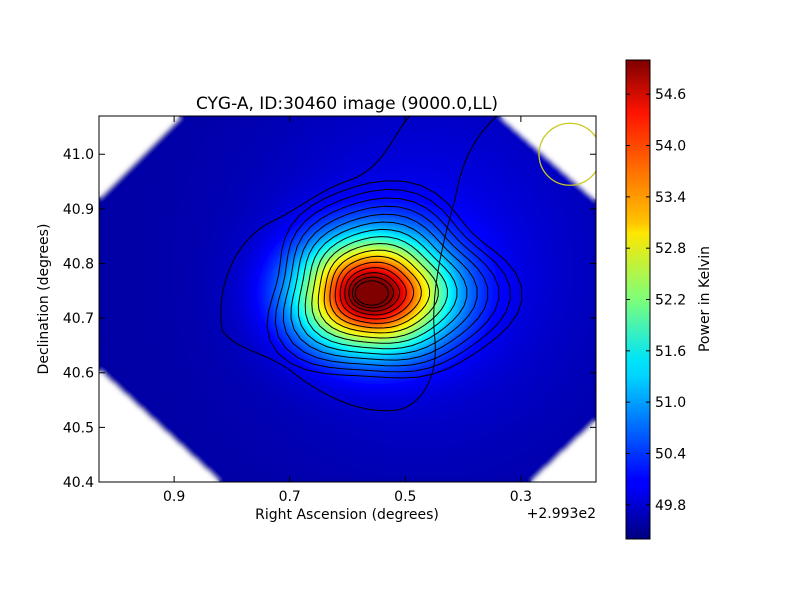 Image resolution: width=800 pixels, height=600 pixels. What do you see at coordinates (405, 497) in the screenshot?
I see `x-tick-label: 0.5` at bounding box center [405, 497].